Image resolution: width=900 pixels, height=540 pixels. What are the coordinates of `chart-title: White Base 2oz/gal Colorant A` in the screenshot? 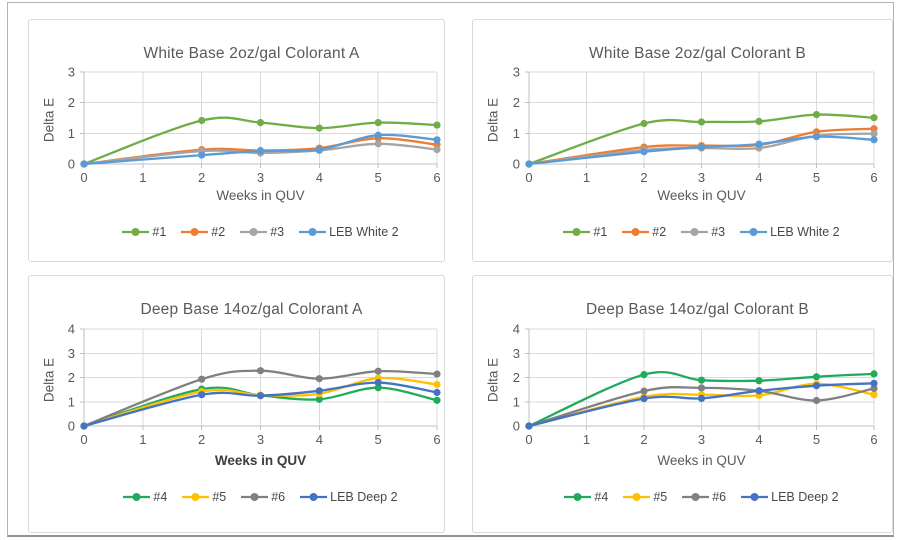 It's located at (251, 53).